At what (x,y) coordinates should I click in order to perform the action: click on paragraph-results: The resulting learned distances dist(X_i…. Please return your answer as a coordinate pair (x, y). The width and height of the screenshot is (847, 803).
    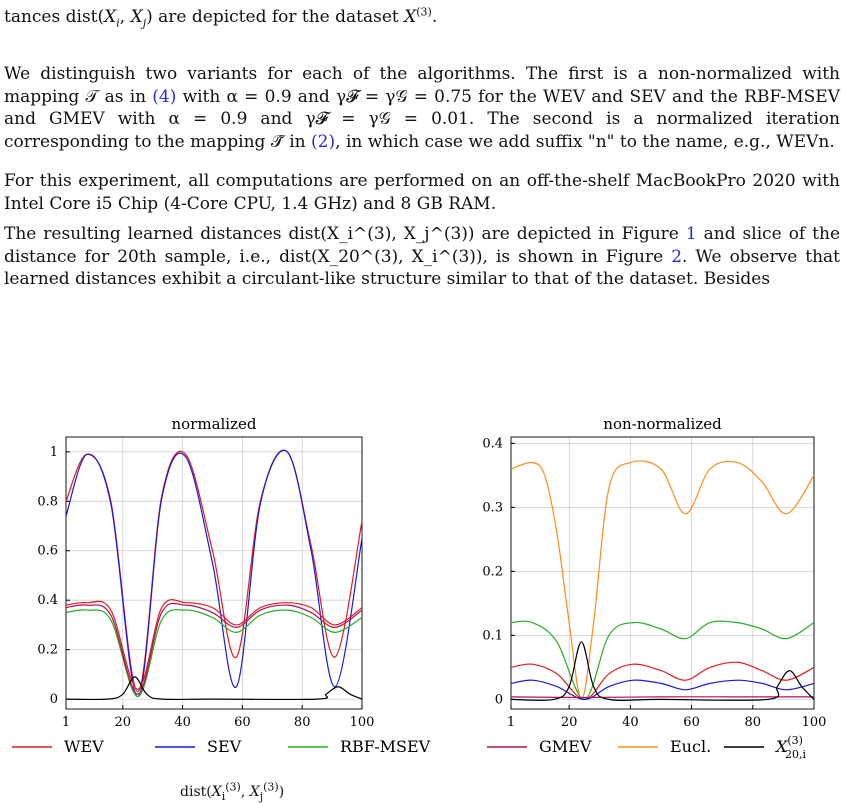
    Looking at the image, I should click on (422, 256).